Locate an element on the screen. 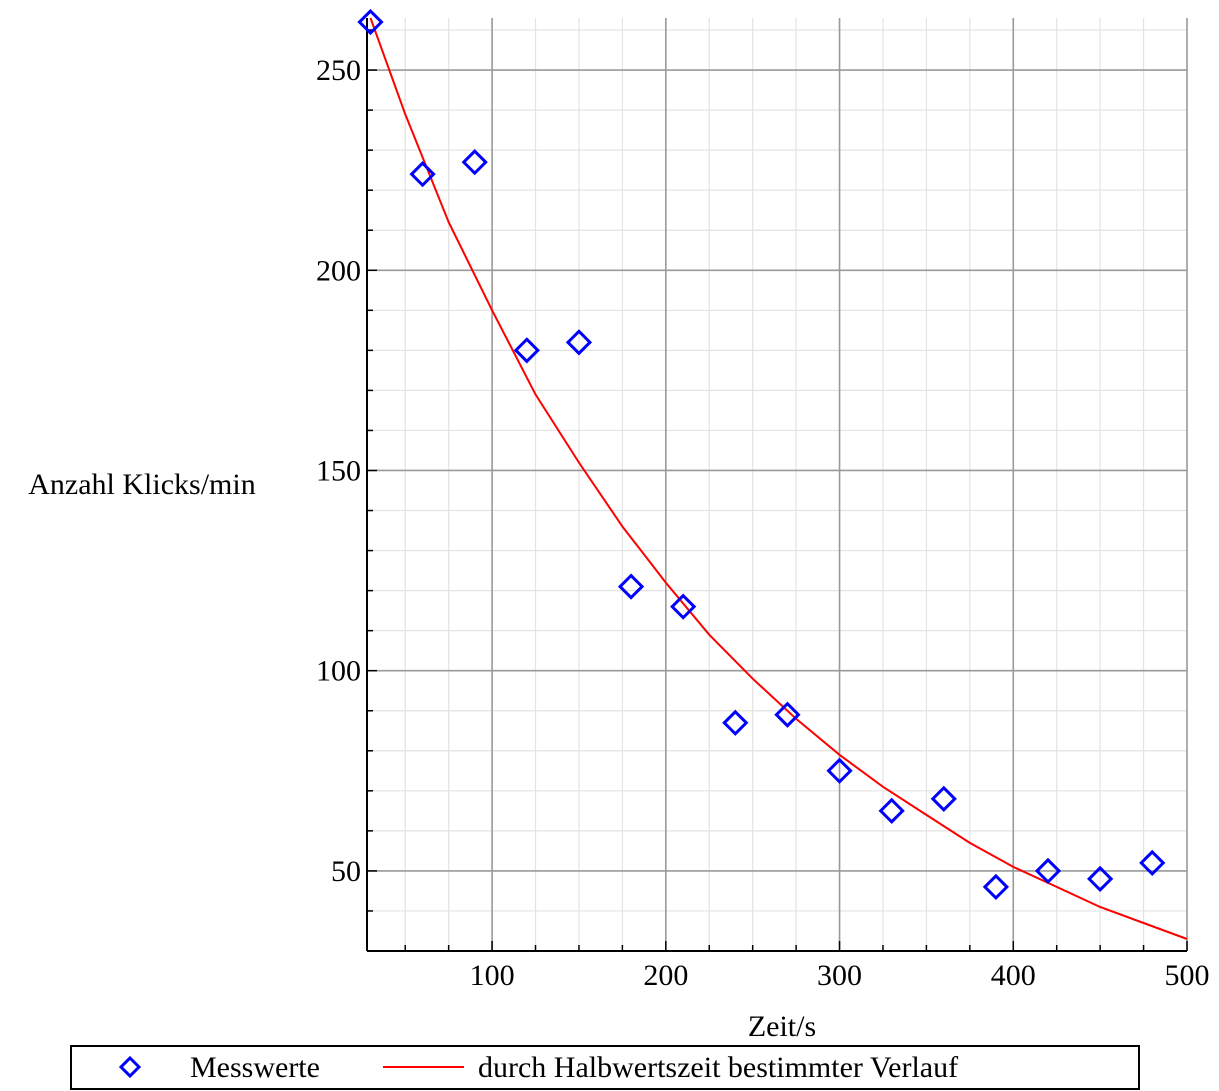  legend-box is located at coordinates (605, 1067).